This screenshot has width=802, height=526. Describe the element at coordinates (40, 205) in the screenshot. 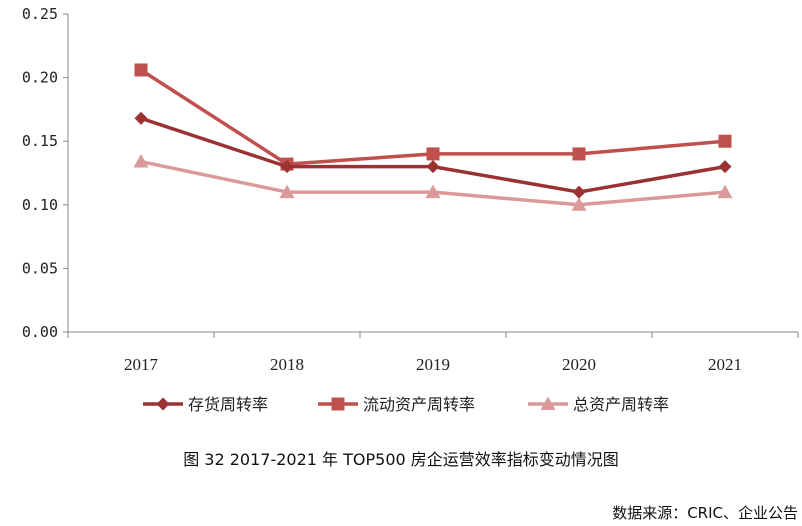

I see `y-tick-label: 0.10` at that location.